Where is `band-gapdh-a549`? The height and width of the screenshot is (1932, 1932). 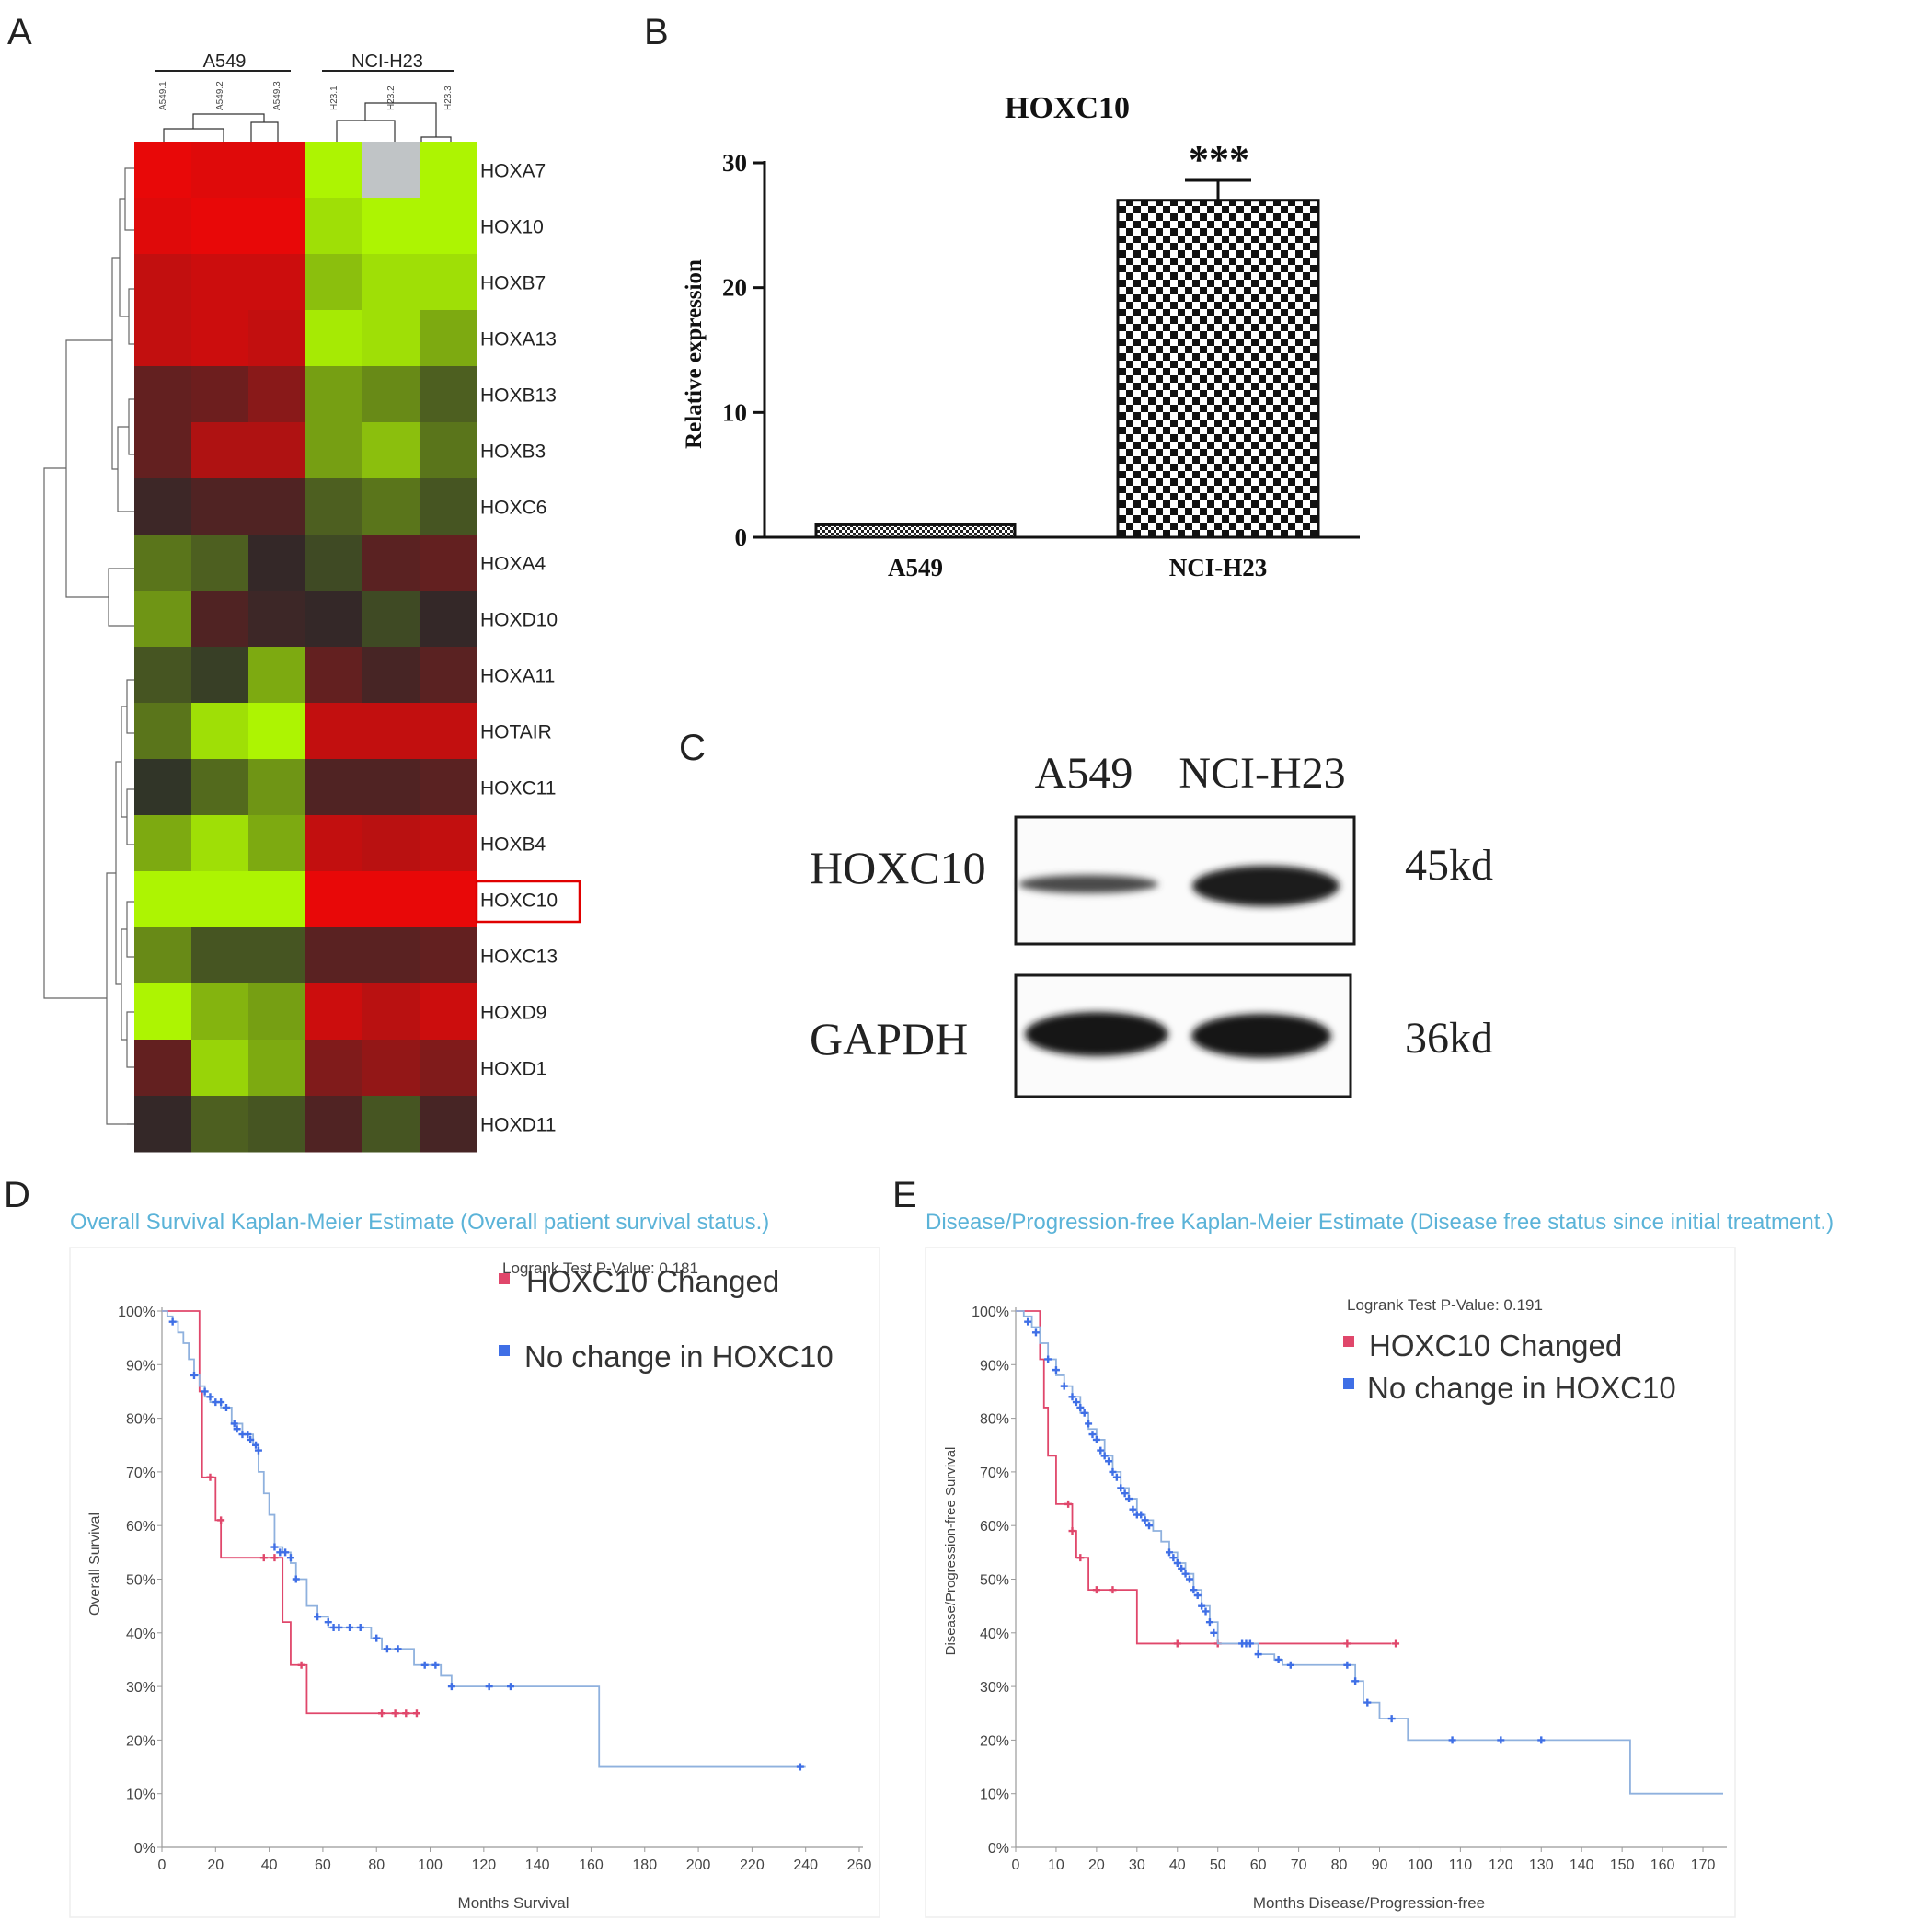 band-gapdh-a549 is located at coordinates (1096, 1034).